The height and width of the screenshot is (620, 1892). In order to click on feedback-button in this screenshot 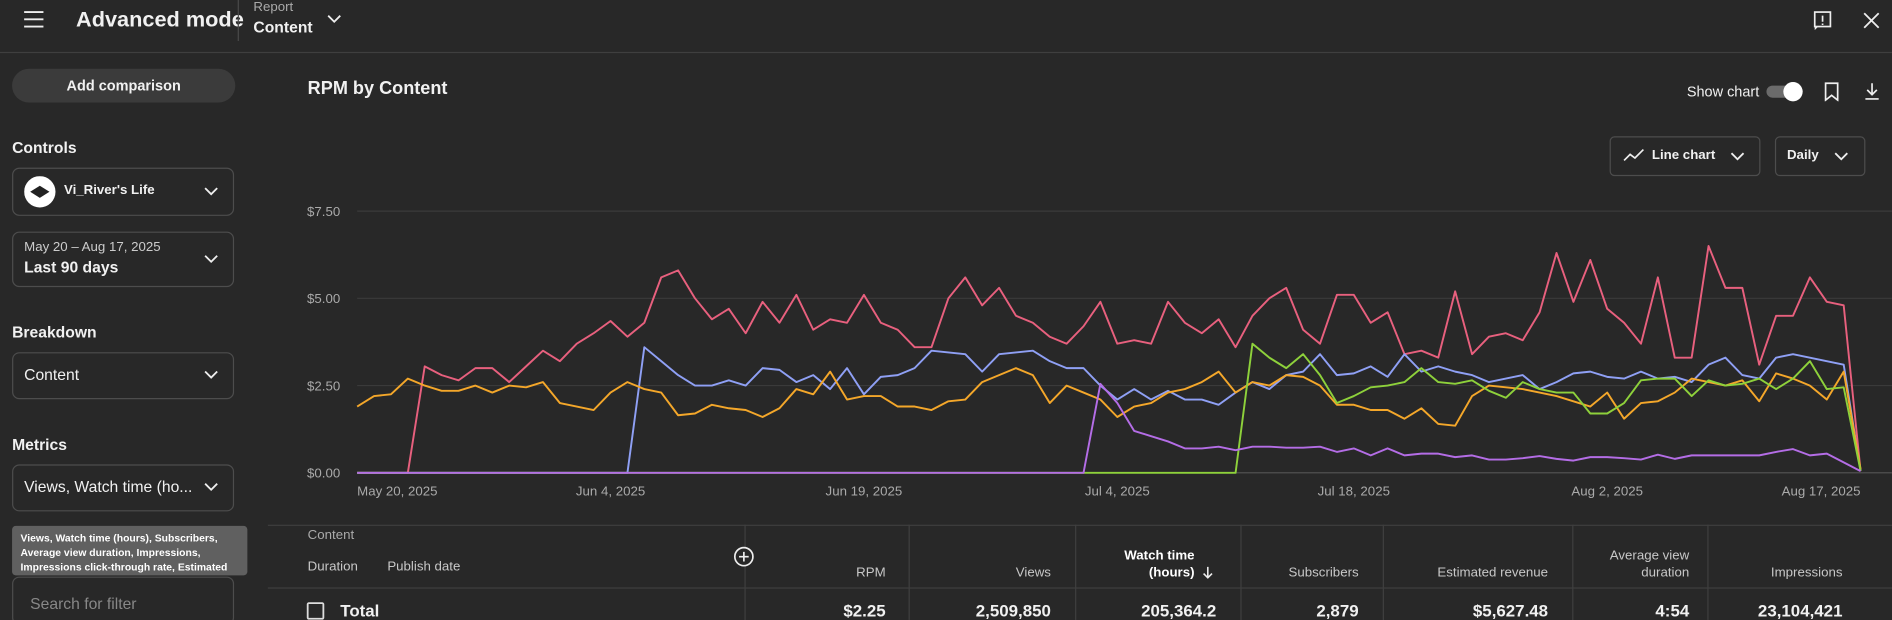, I will do `click(1823, 21)`.